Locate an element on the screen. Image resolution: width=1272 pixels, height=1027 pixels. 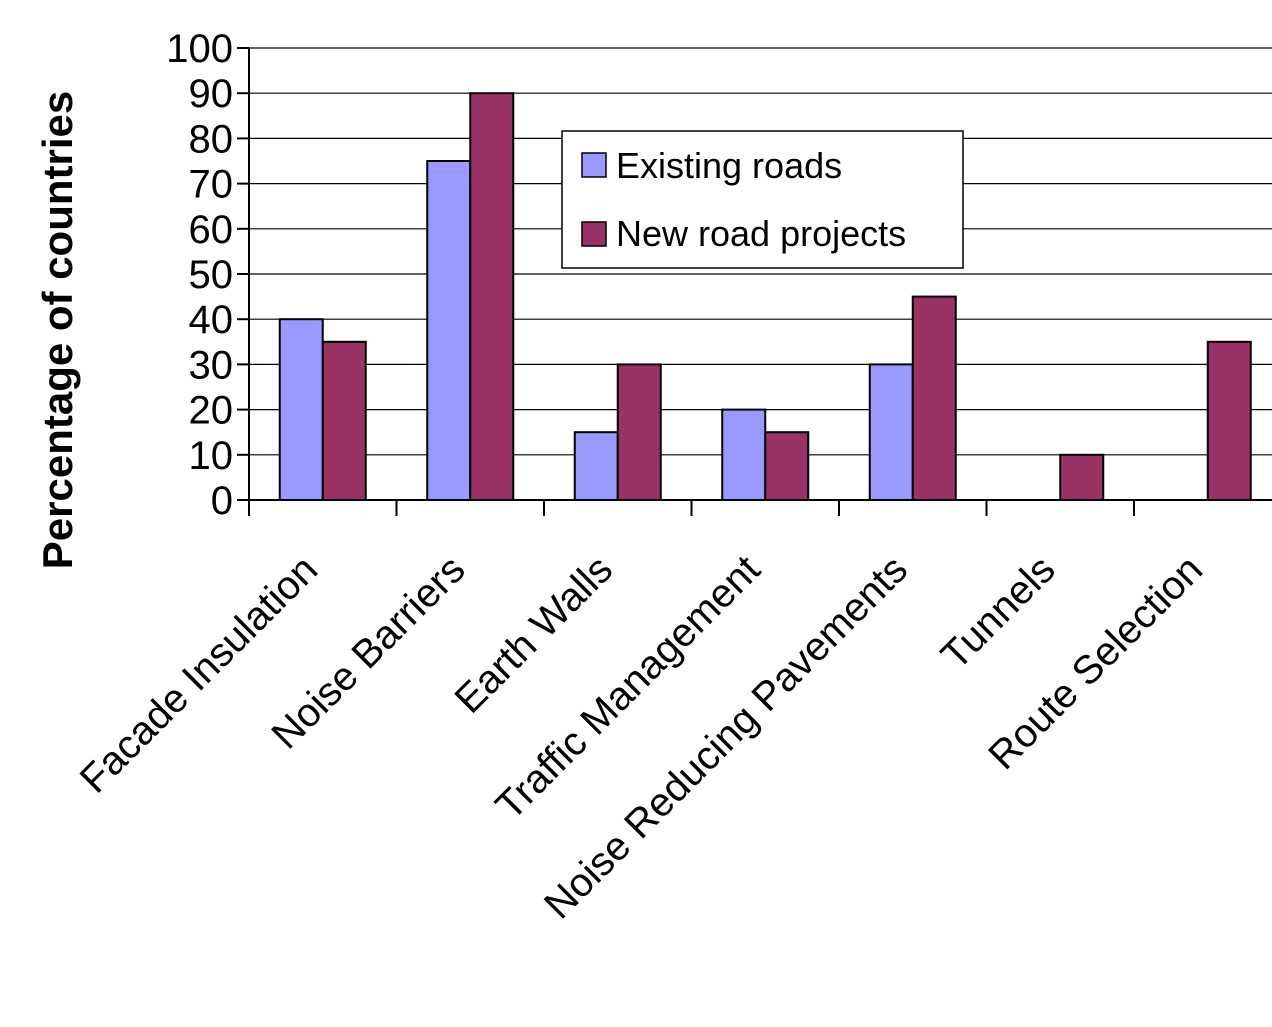
legend-label-new-road-projects: New road projects is located at coordinates (761, 233).